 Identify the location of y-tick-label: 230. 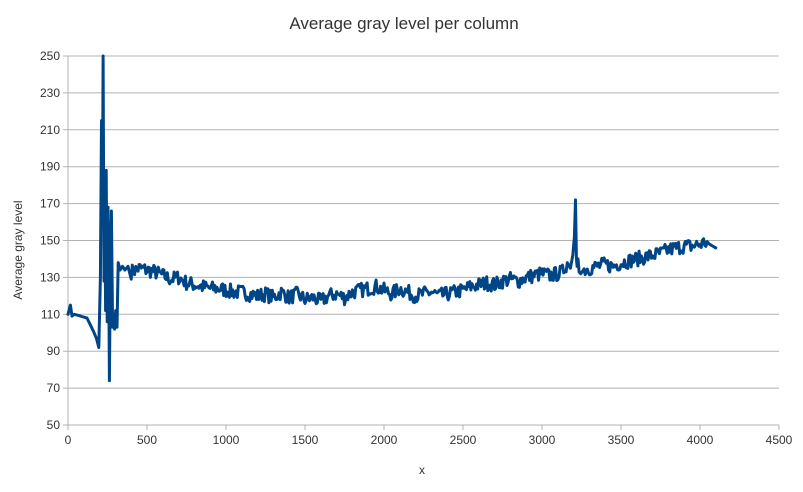
(50, 93).